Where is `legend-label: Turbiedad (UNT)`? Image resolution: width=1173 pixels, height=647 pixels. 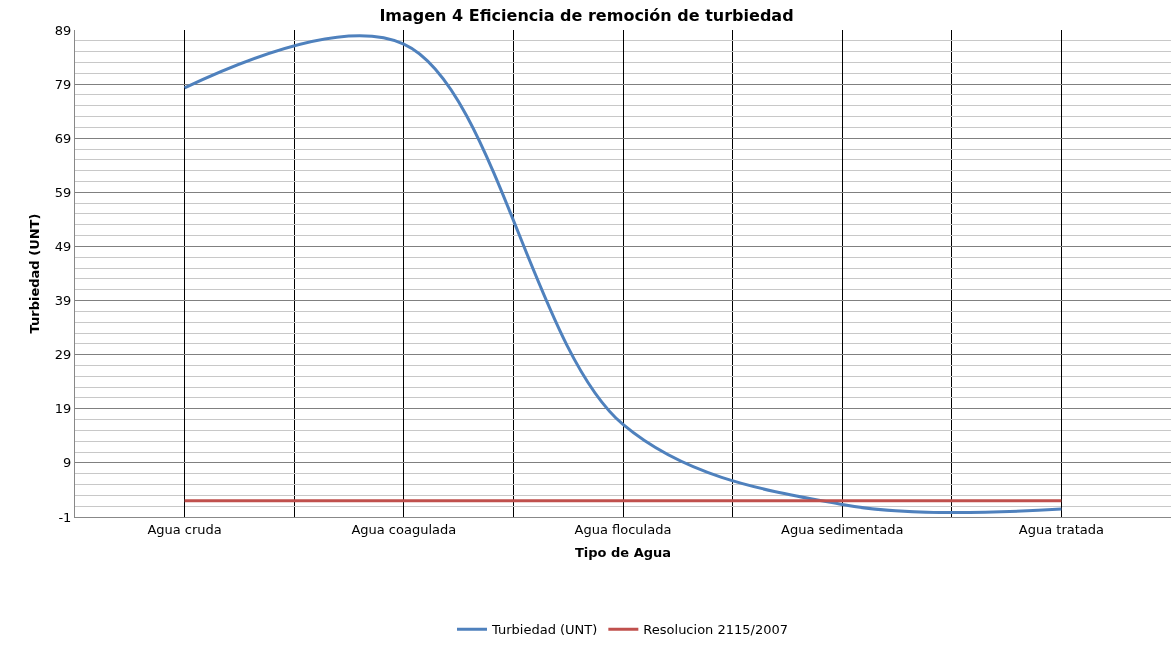
legend-label: Turbiedad (UNT) is located at coordinates (544, 630).